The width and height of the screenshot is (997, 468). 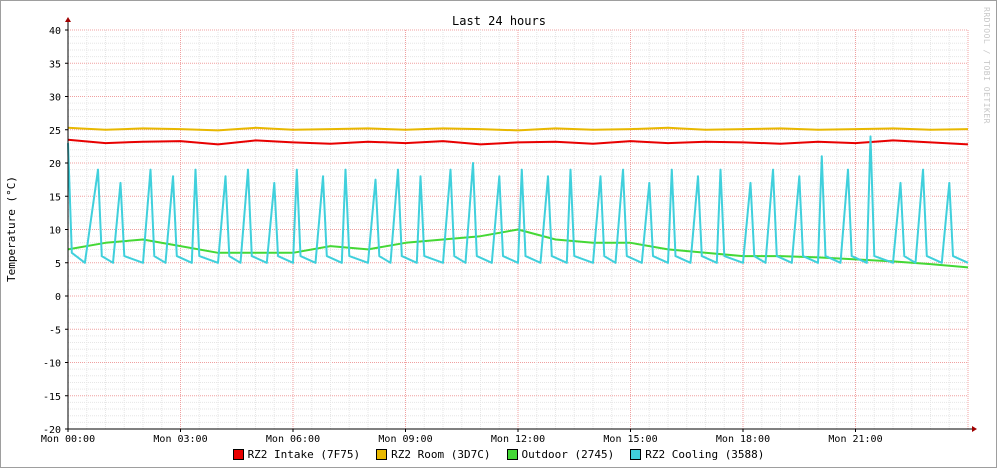 I want to click on credit-label: RRDTOOL / TOBI OETIKER, so click(x=986, y=65).